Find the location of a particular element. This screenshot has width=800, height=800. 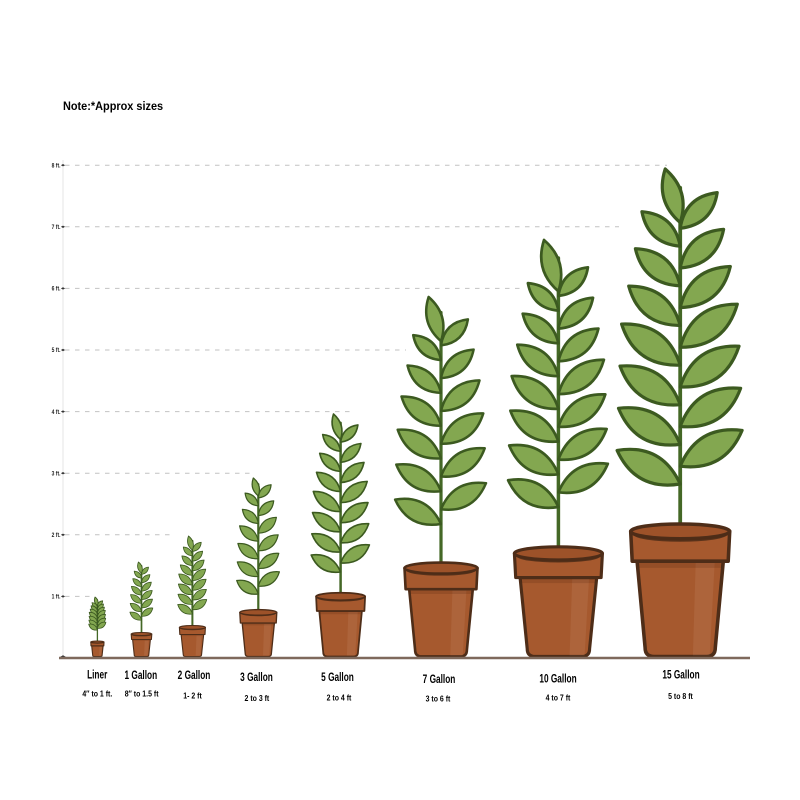

svg-text: 15 Gallon is located at coordinates (680, 675).